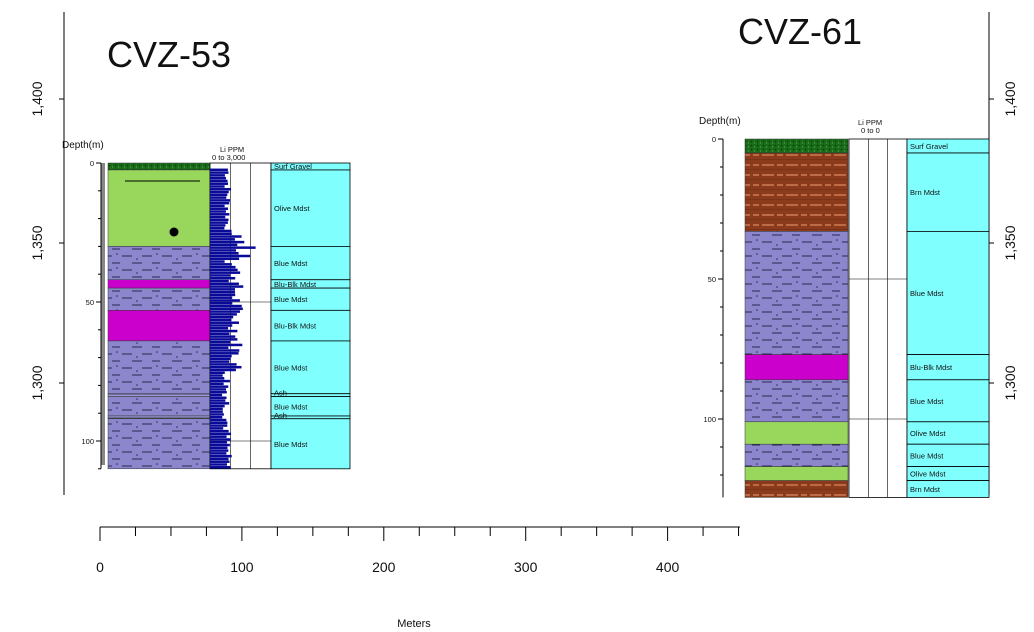  Describe the element at coordinates (878, 318) in the screenshot. I see `well-right-li-track` at that location.